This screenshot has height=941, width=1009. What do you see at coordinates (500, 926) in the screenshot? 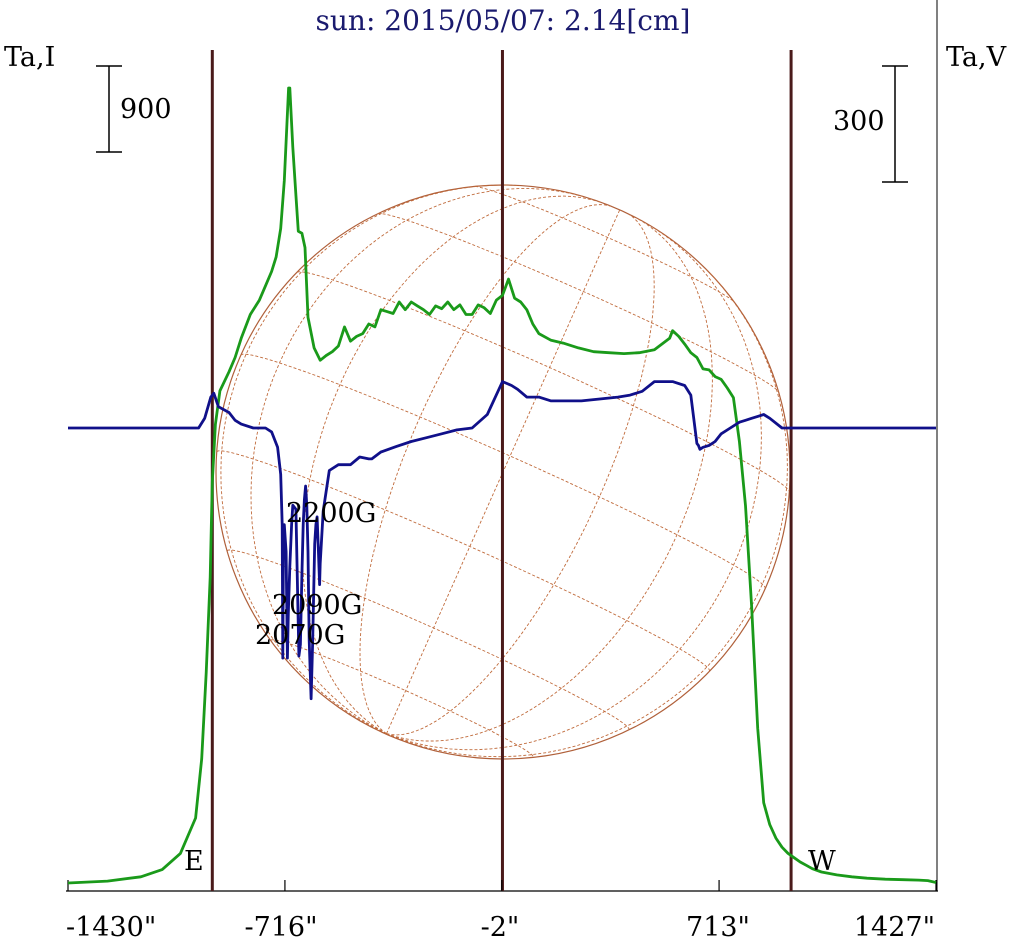
I see `x-tick-label-2: -2"` at bounding box center [500, 926].